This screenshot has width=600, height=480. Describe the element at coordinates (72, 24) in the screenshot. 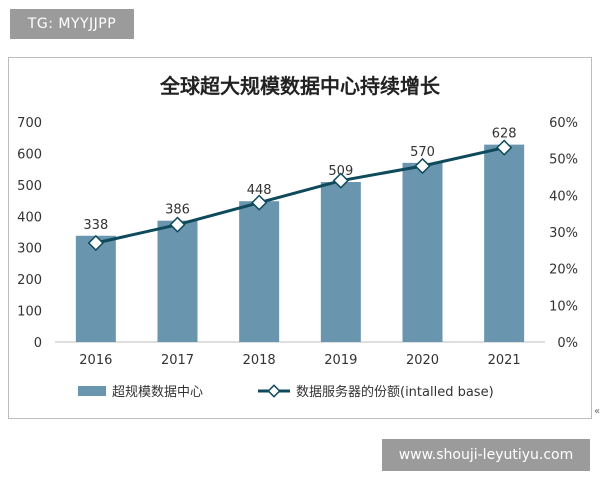

I see `watermark-top: TG: MYYJJPP` at that location.